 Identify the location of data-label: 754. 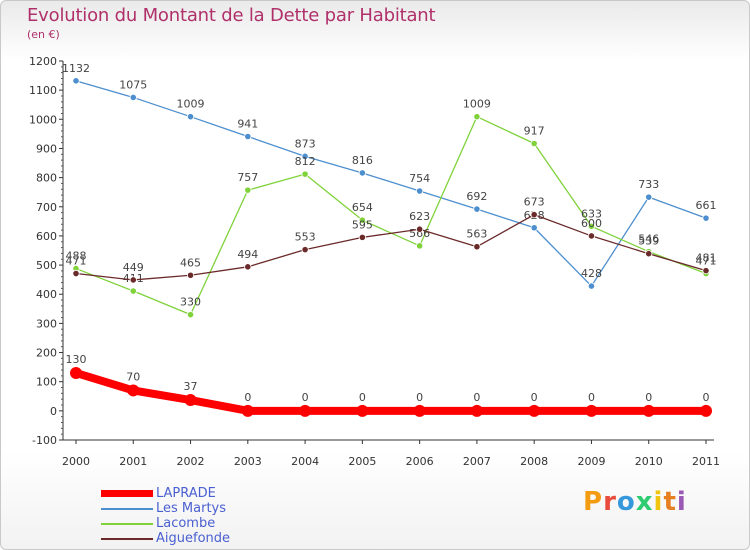
(419, 178).